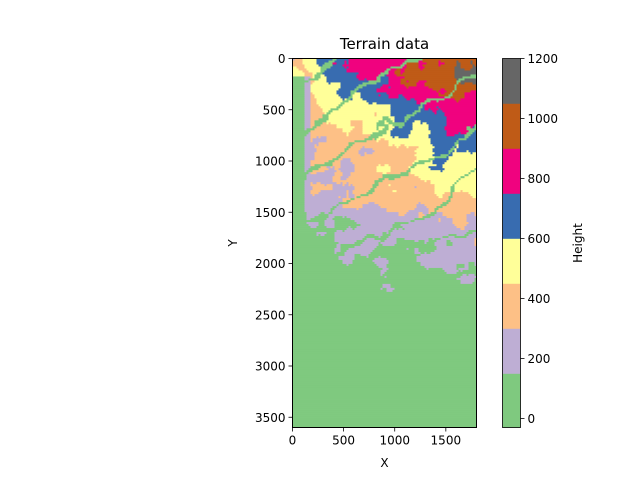  Describe the element at coordinates (270, 418) in the screenshot. I see `y-tick-label: 3500` at that location.